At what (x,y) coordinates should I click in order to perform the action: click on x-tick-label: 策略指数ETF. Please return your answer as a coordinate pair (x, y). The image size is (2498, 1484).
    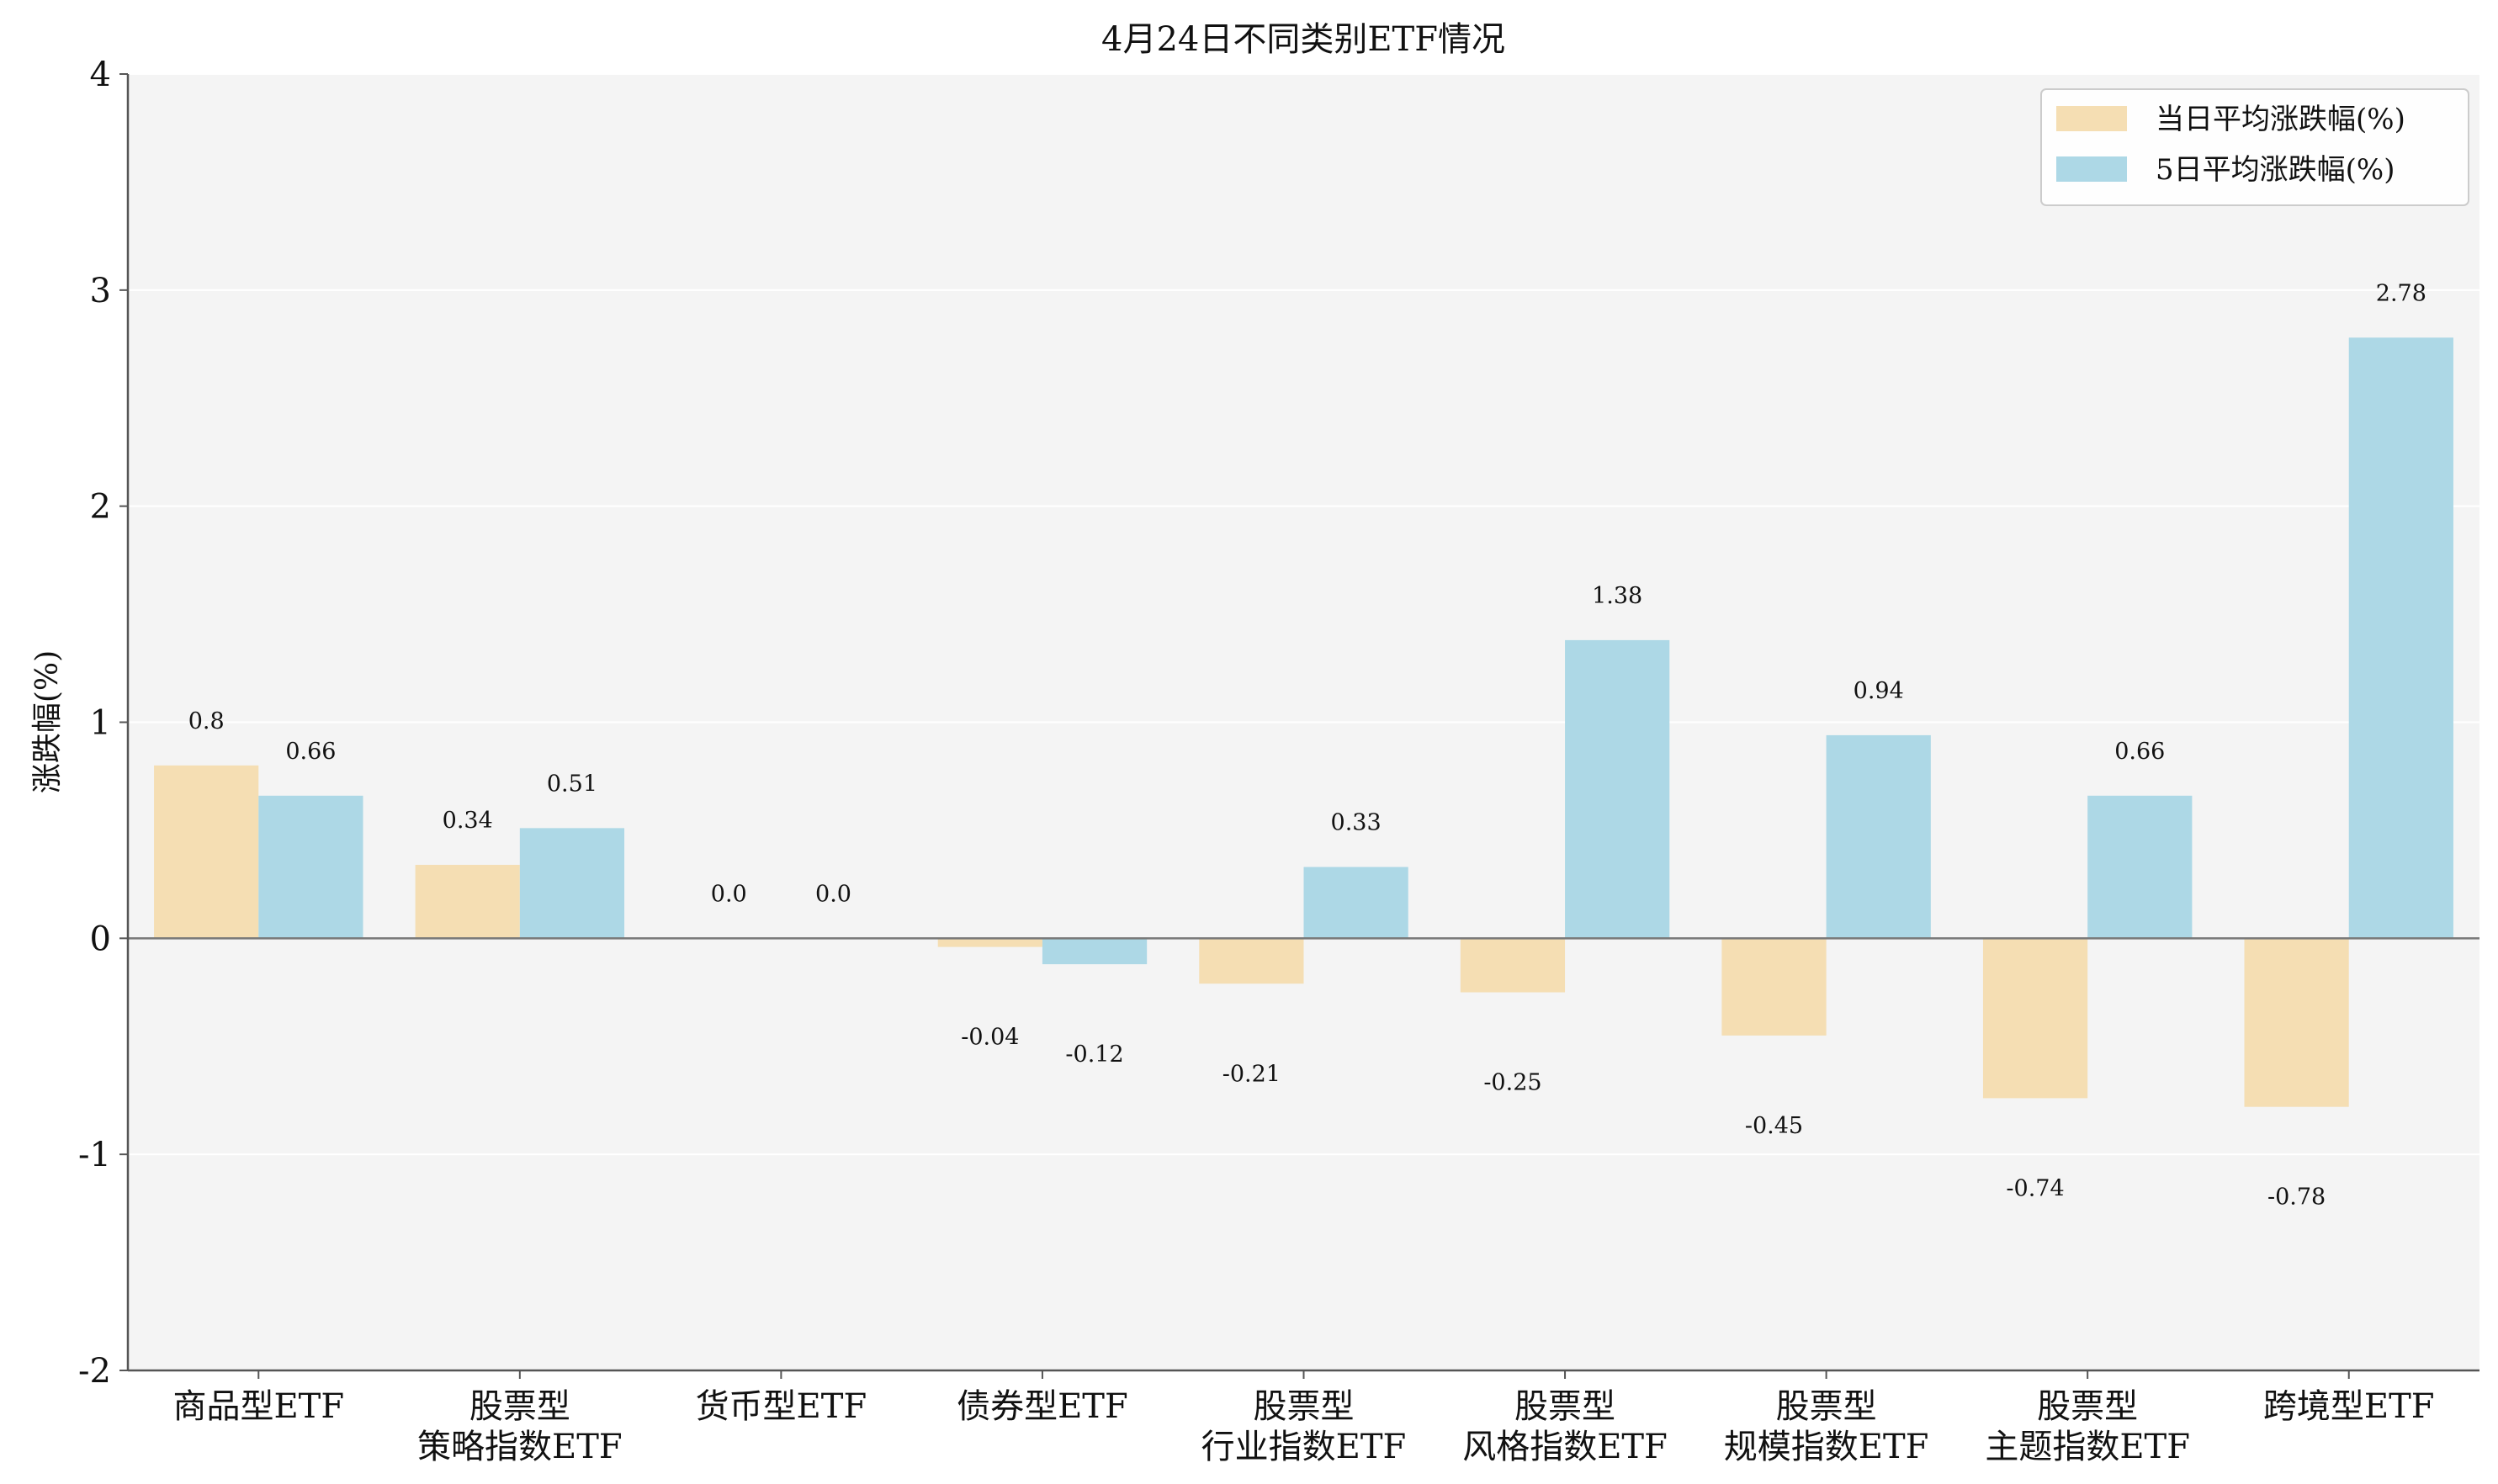
    Looking at the image, I should click on (520, 1447).